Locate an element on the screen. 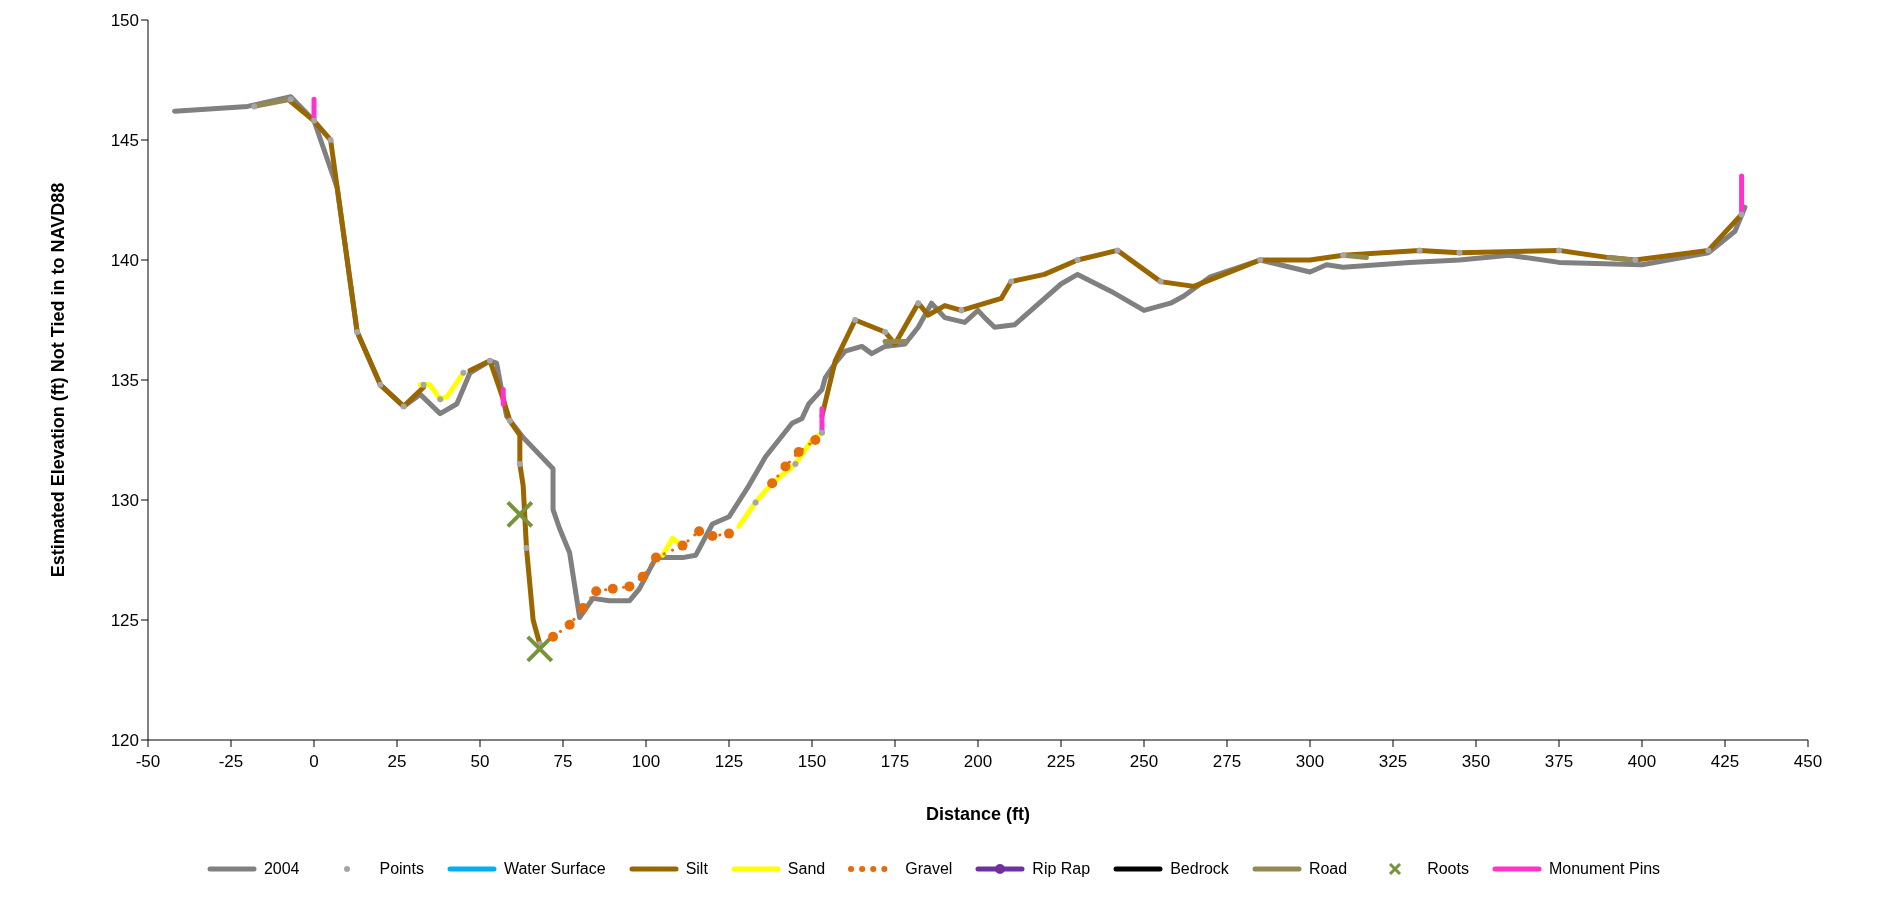 Image resolution: width=1890 pixels, height=902 pixels. legend-label: Silt is located at coordinates (696, 869).